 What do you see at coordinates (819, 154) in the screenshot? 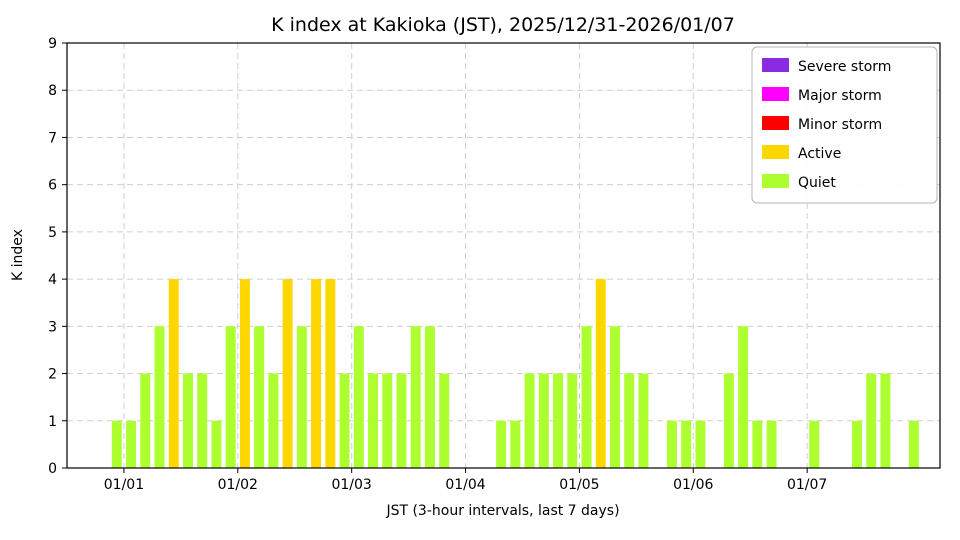
I see `legend-label: Active` at bounding box center [819, 154].